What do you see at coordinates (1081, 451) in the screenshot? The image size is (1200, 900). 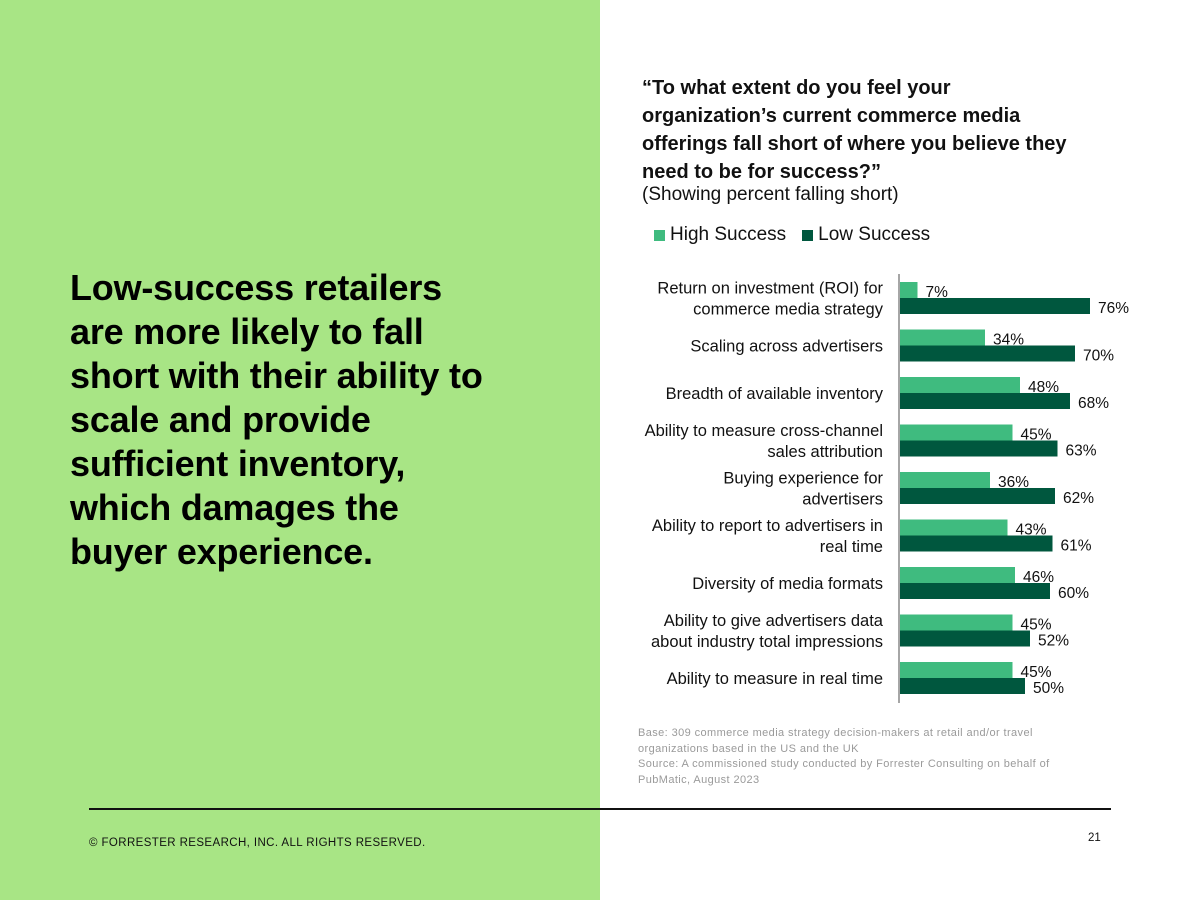 I see `data-label-low-success: 63%` at bounding box center [1081, 451].